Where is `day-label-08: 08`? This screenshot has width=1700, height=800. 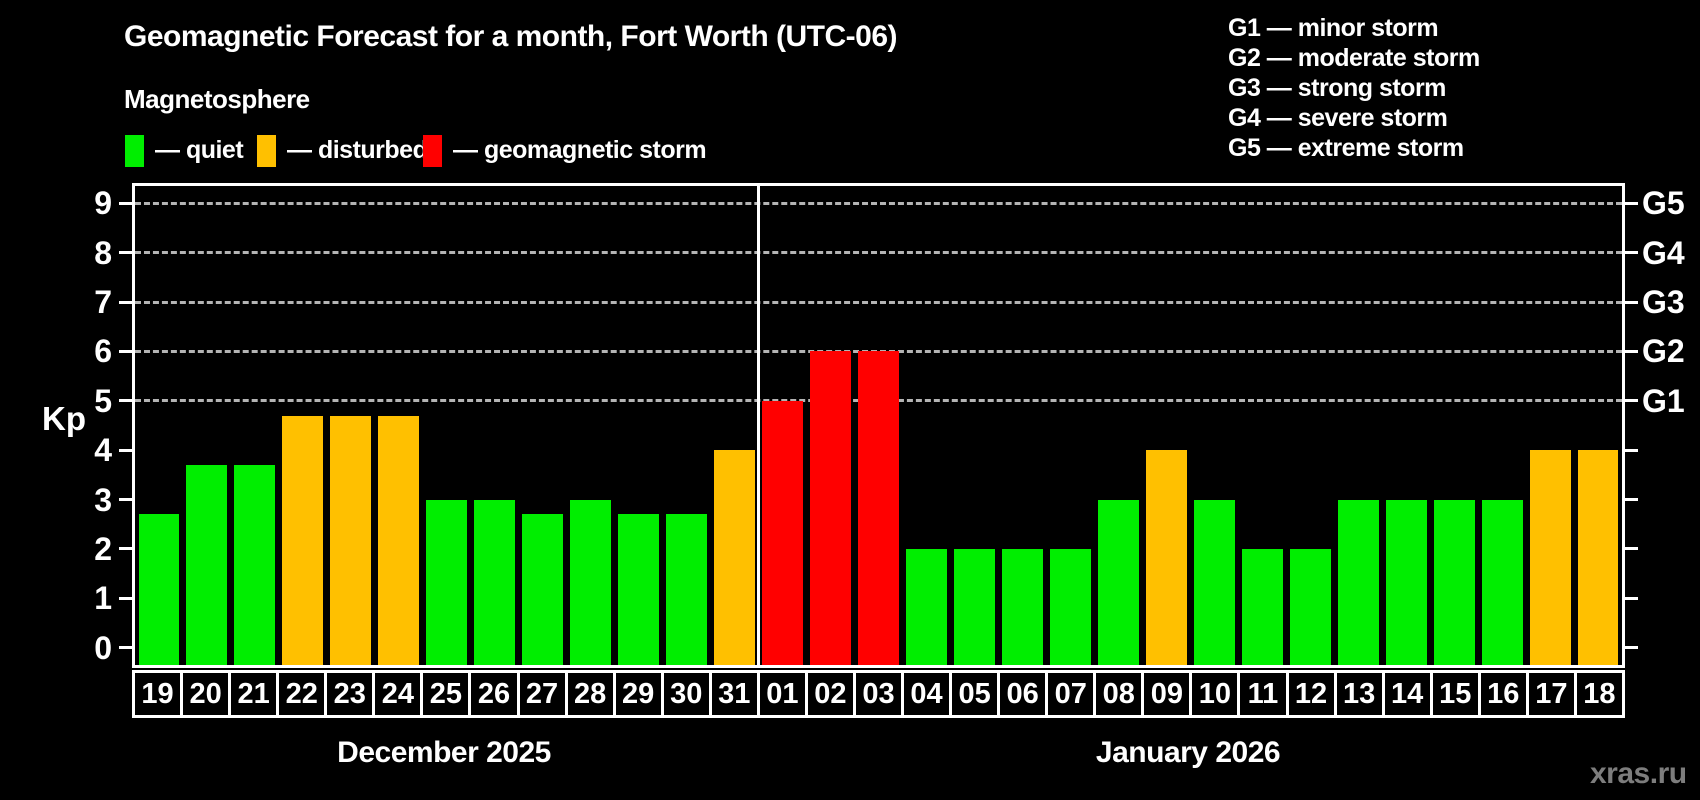 day-label-08: 08 is located at coordinates (1117, 694).